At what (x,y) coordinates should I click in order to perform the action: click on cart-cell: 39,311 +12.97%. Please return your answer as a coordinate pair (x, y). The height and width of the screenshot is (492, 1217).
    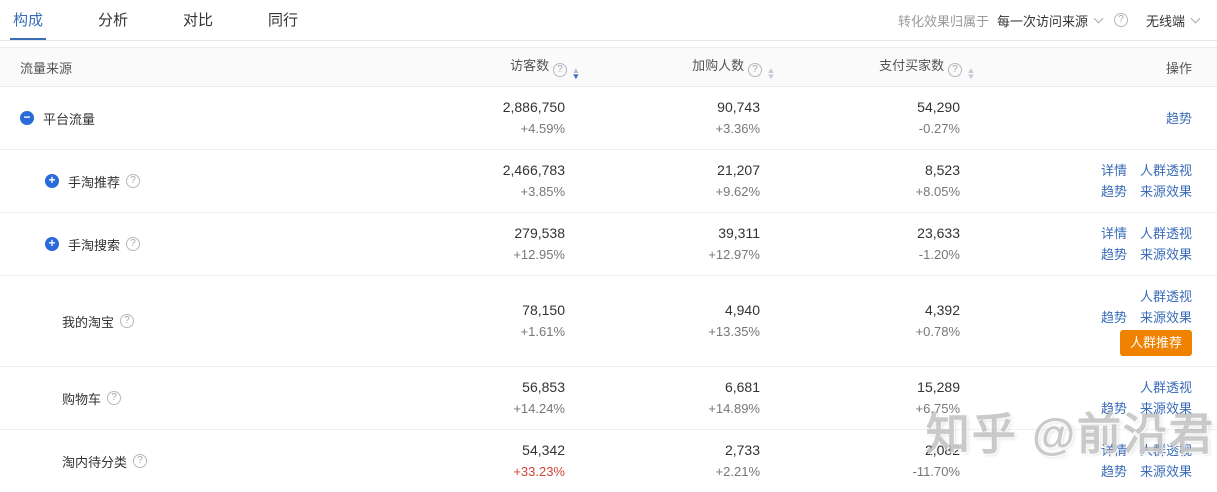
    Looking at the image, I should click on (697, 244).